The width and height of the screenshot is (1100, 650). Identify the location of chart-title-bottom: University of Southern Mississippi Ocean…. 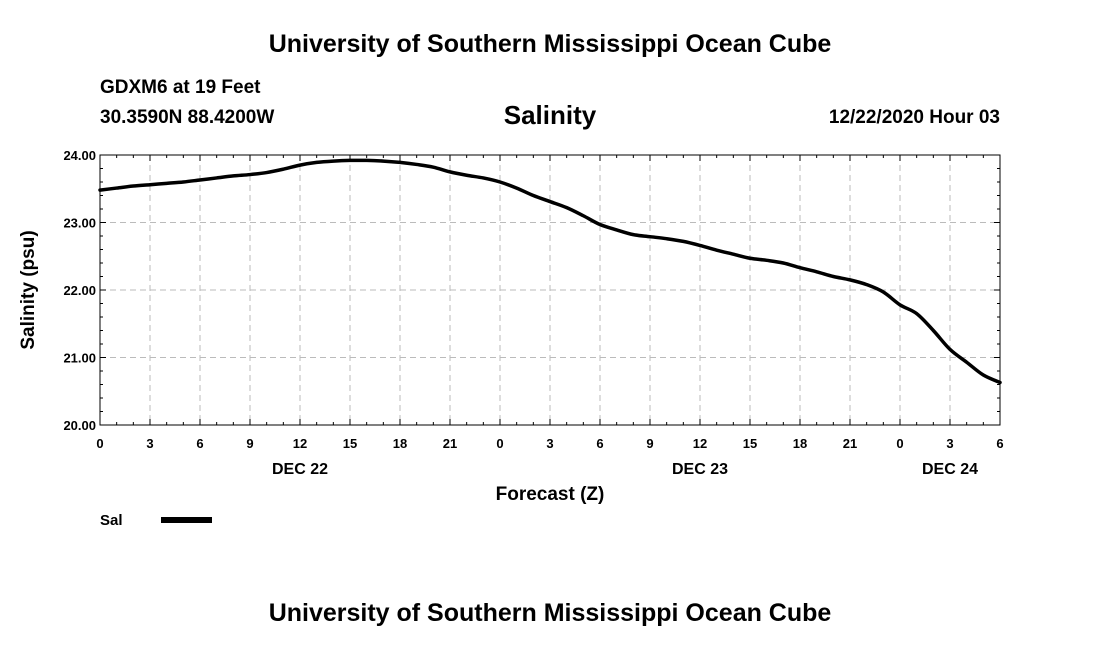
(550, 613).